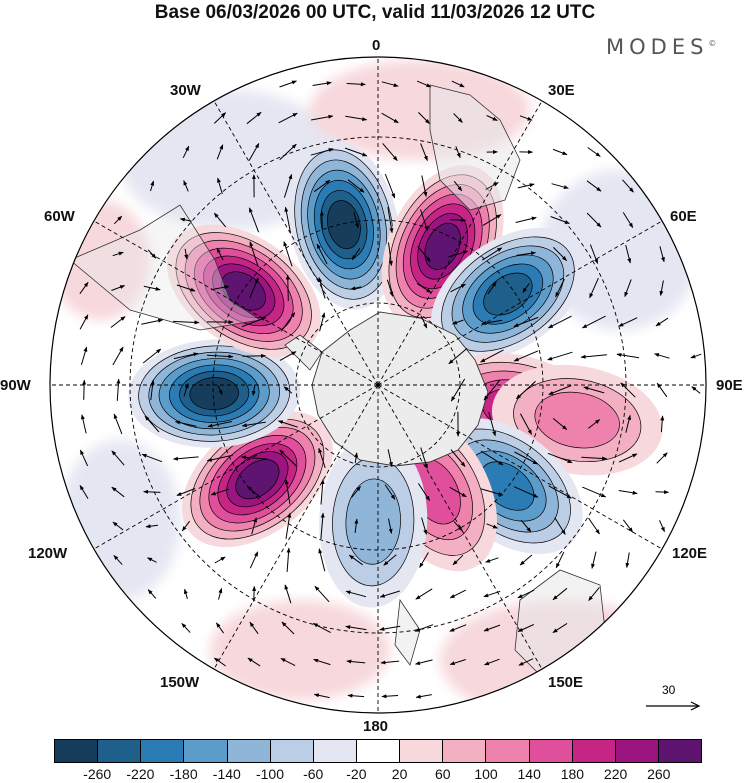 This screenshot has height=783, width=750. Describe the element at coordinates (486, 774) in the screenshot. I see `colorbar-tick-9: 100` at that location.